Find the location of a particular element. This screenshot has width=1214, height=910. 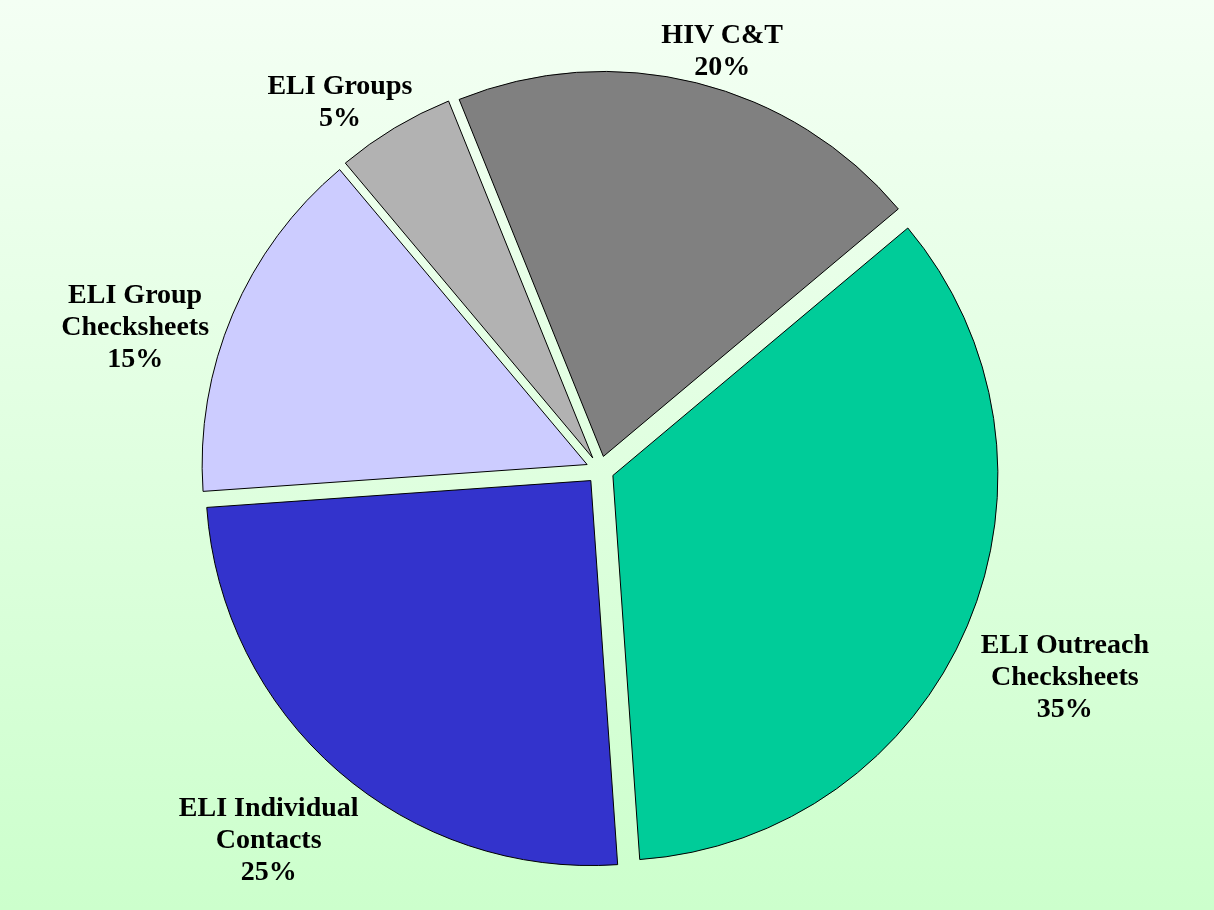

slice-label: ELI Groups is located at coordinates (340, 84).